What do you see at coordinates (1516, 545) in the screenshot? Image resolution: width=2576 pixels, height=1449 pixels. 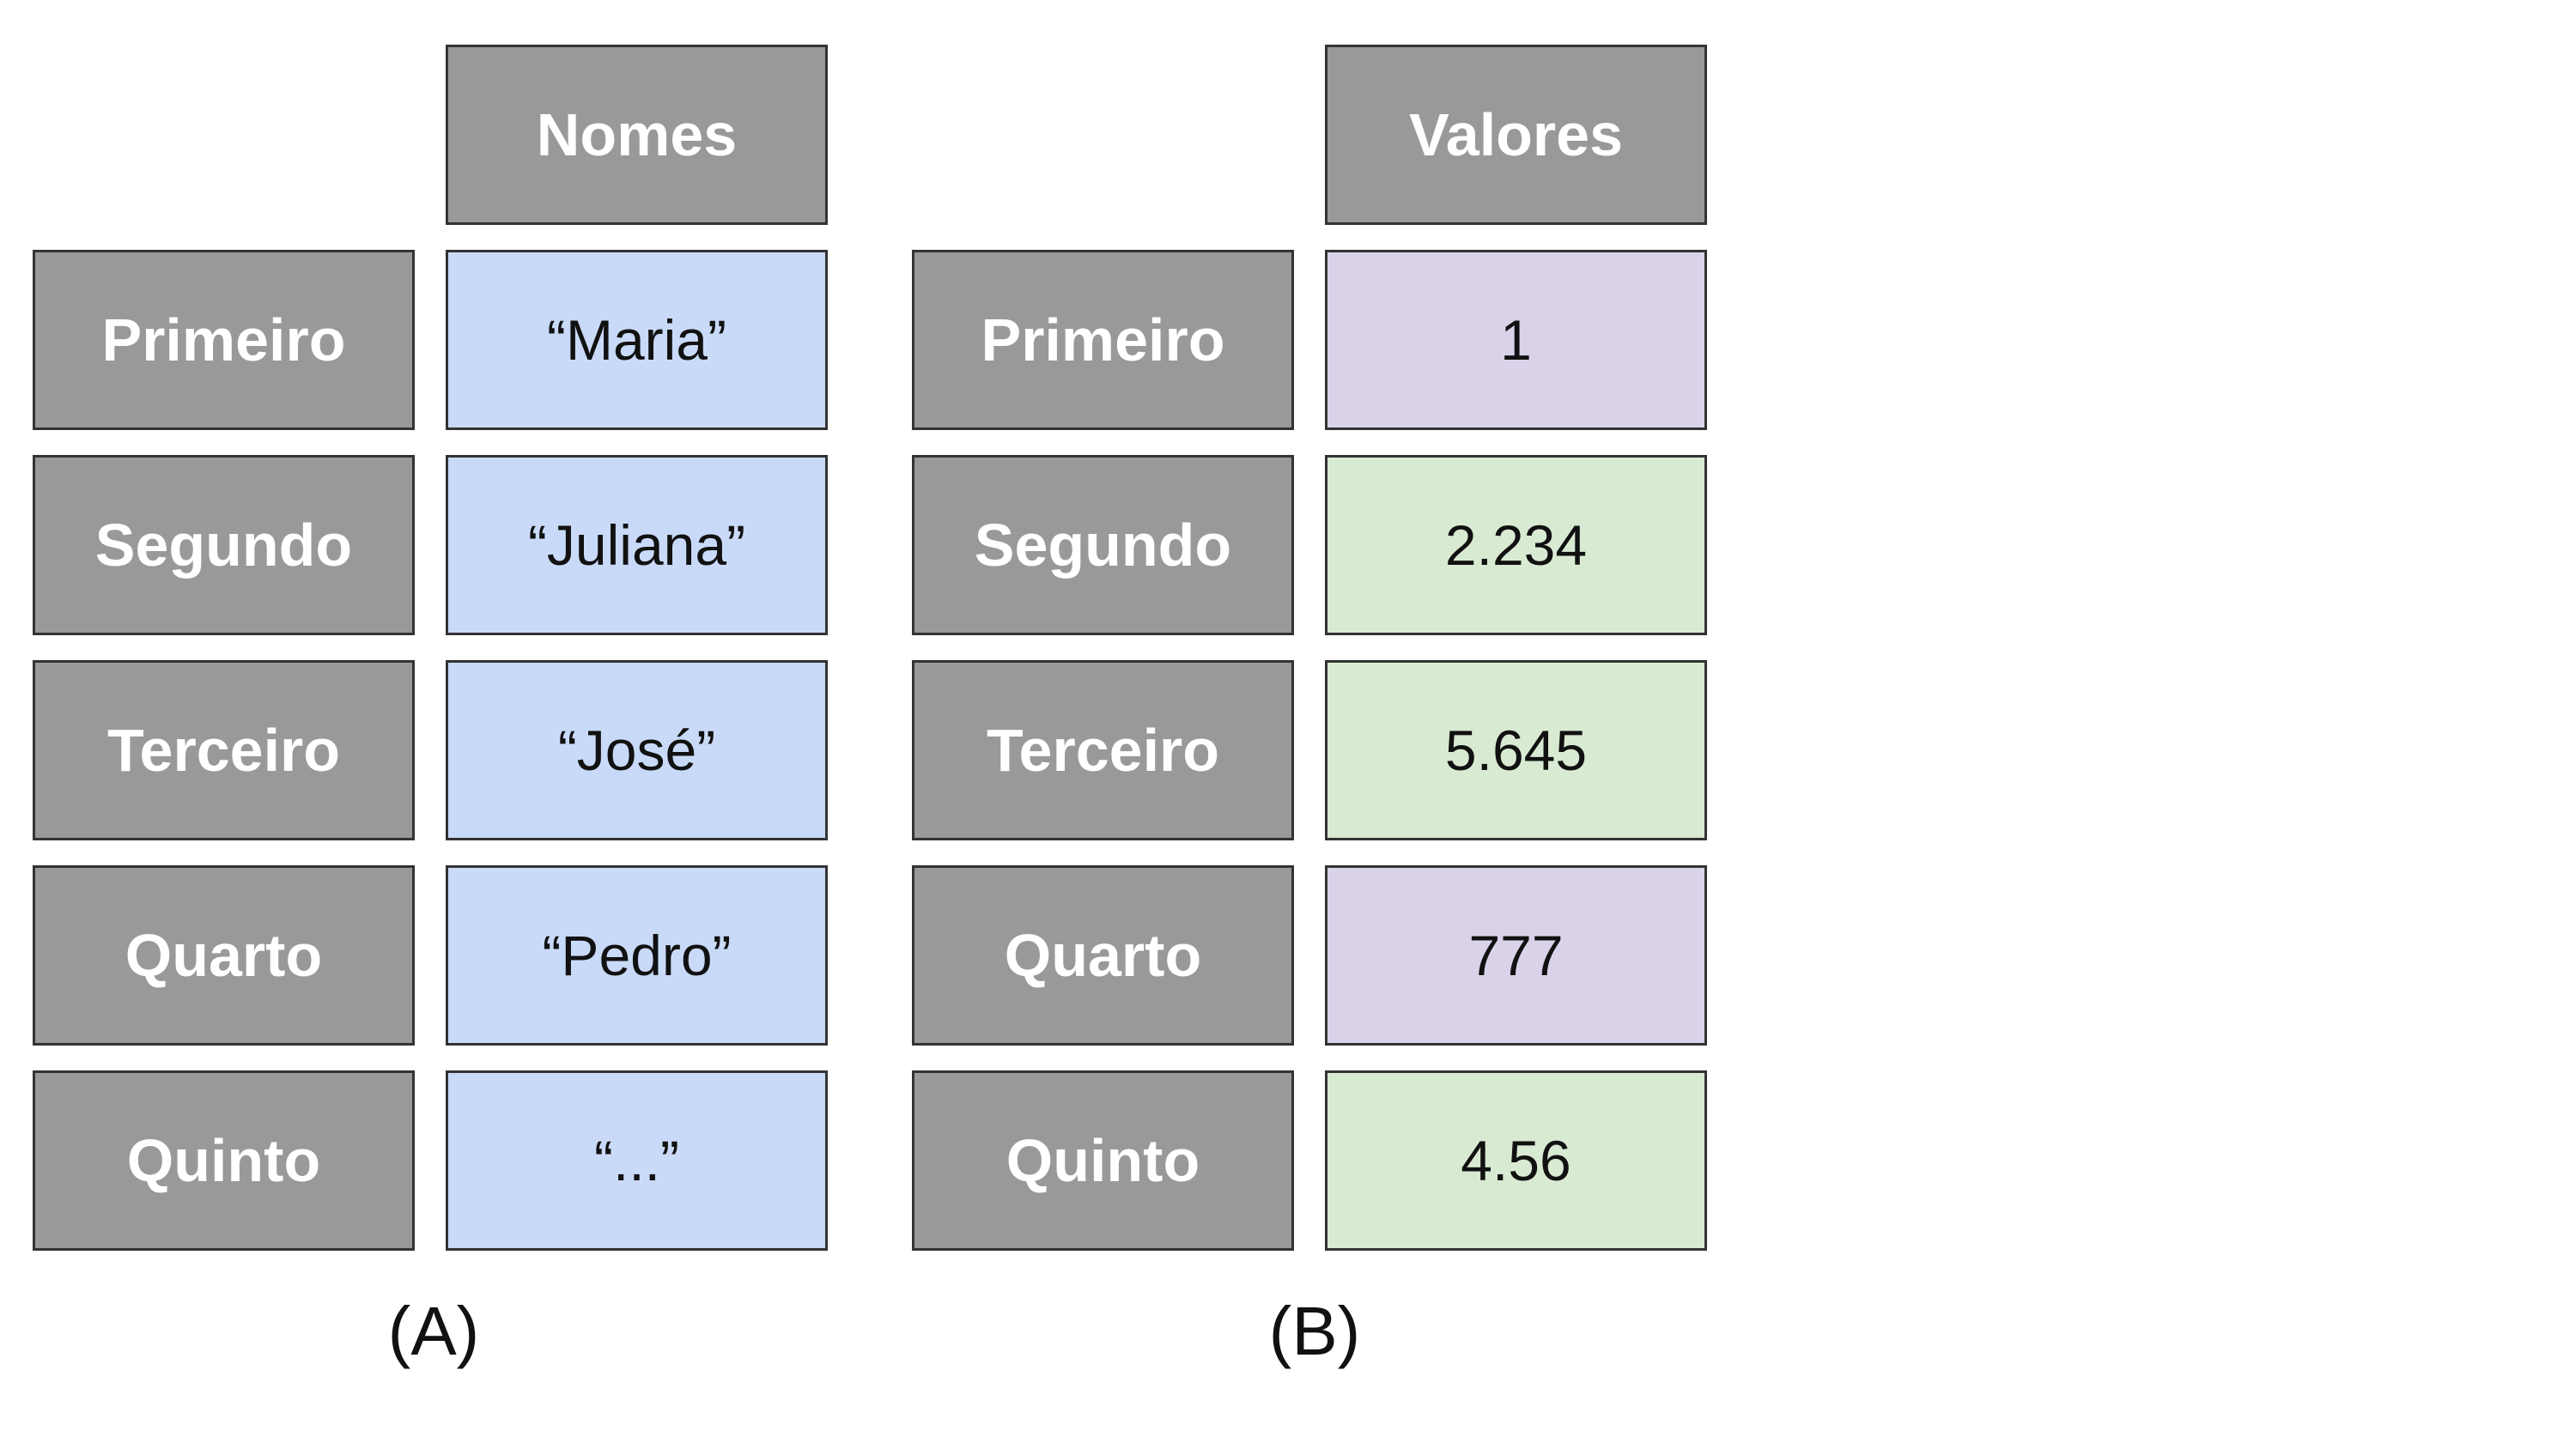 I see `numeric-value: 2.234` at bounding box center [1516, 545].